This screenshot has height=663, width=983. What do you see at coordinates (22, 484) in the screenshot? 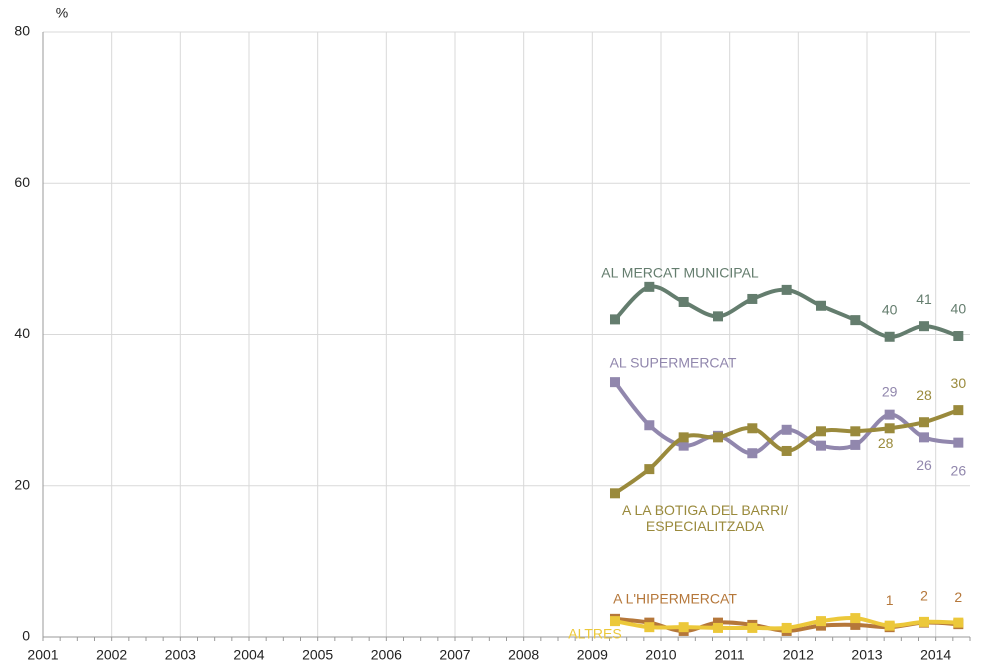
I see `y-tick-label: 20` at bounding box center [22, 484].